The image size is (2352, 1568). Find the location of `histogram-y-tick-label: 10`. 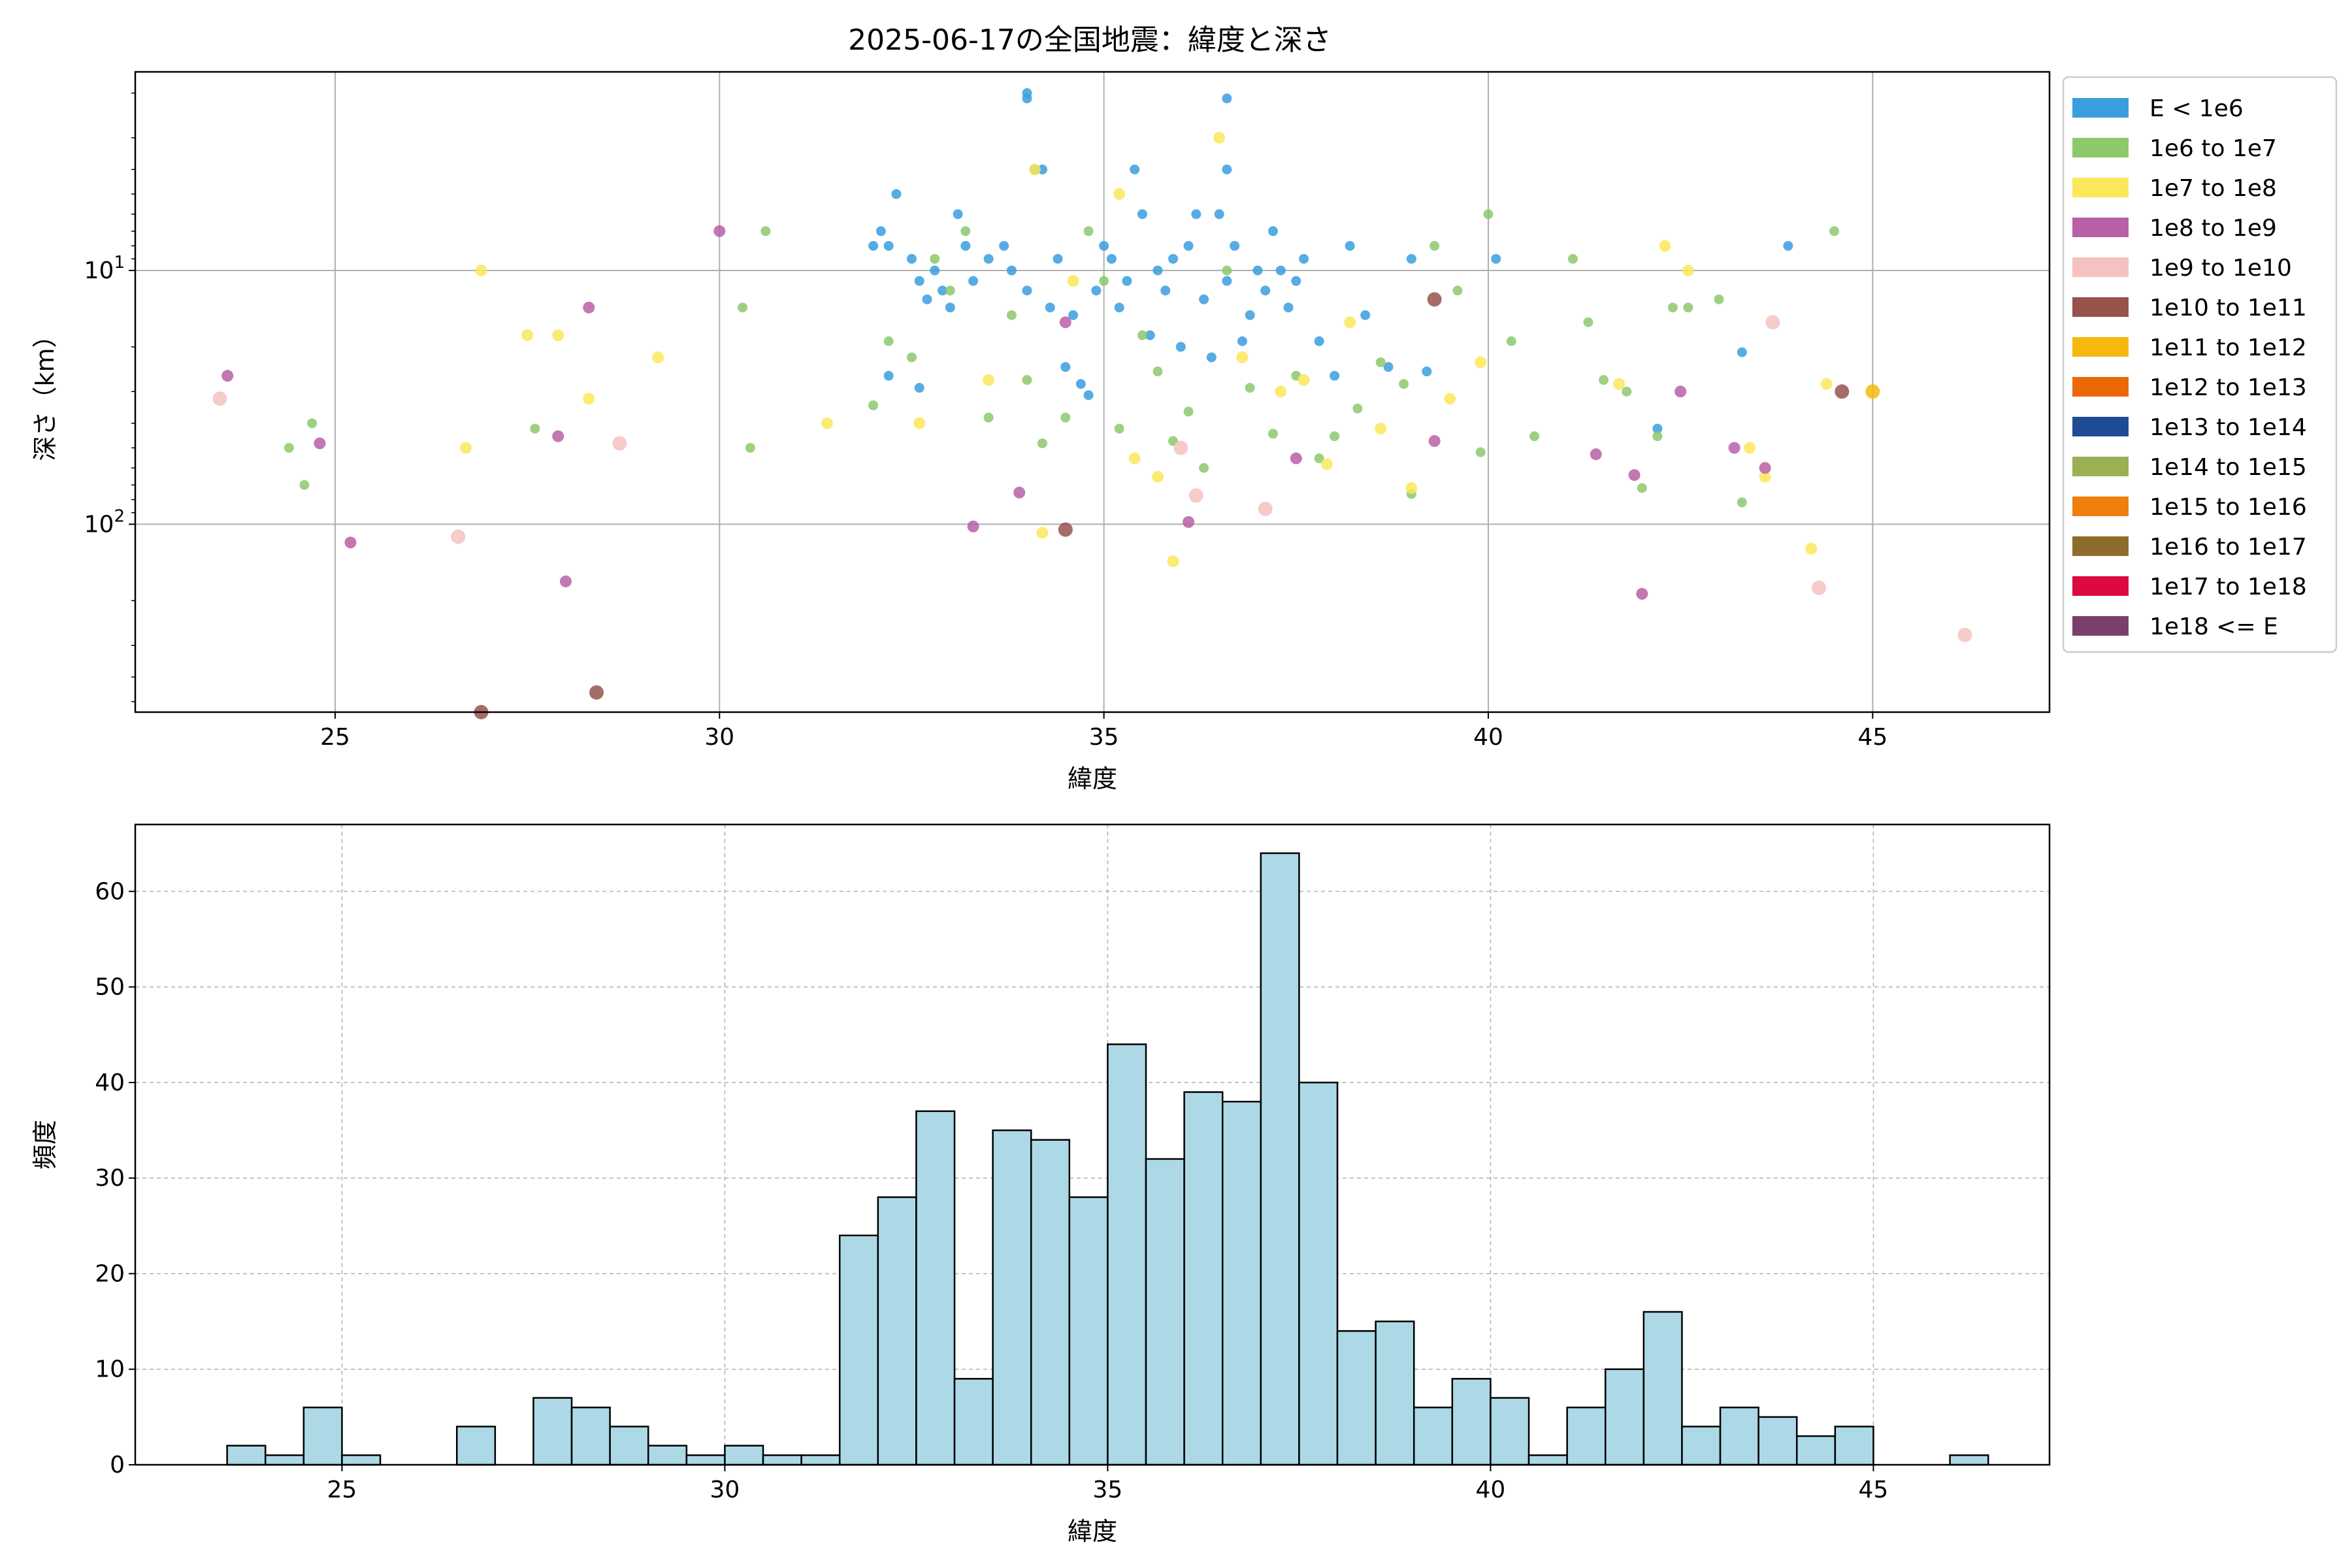

histogram-y-tick-label: 10 is located at coordinates (110, 1369).